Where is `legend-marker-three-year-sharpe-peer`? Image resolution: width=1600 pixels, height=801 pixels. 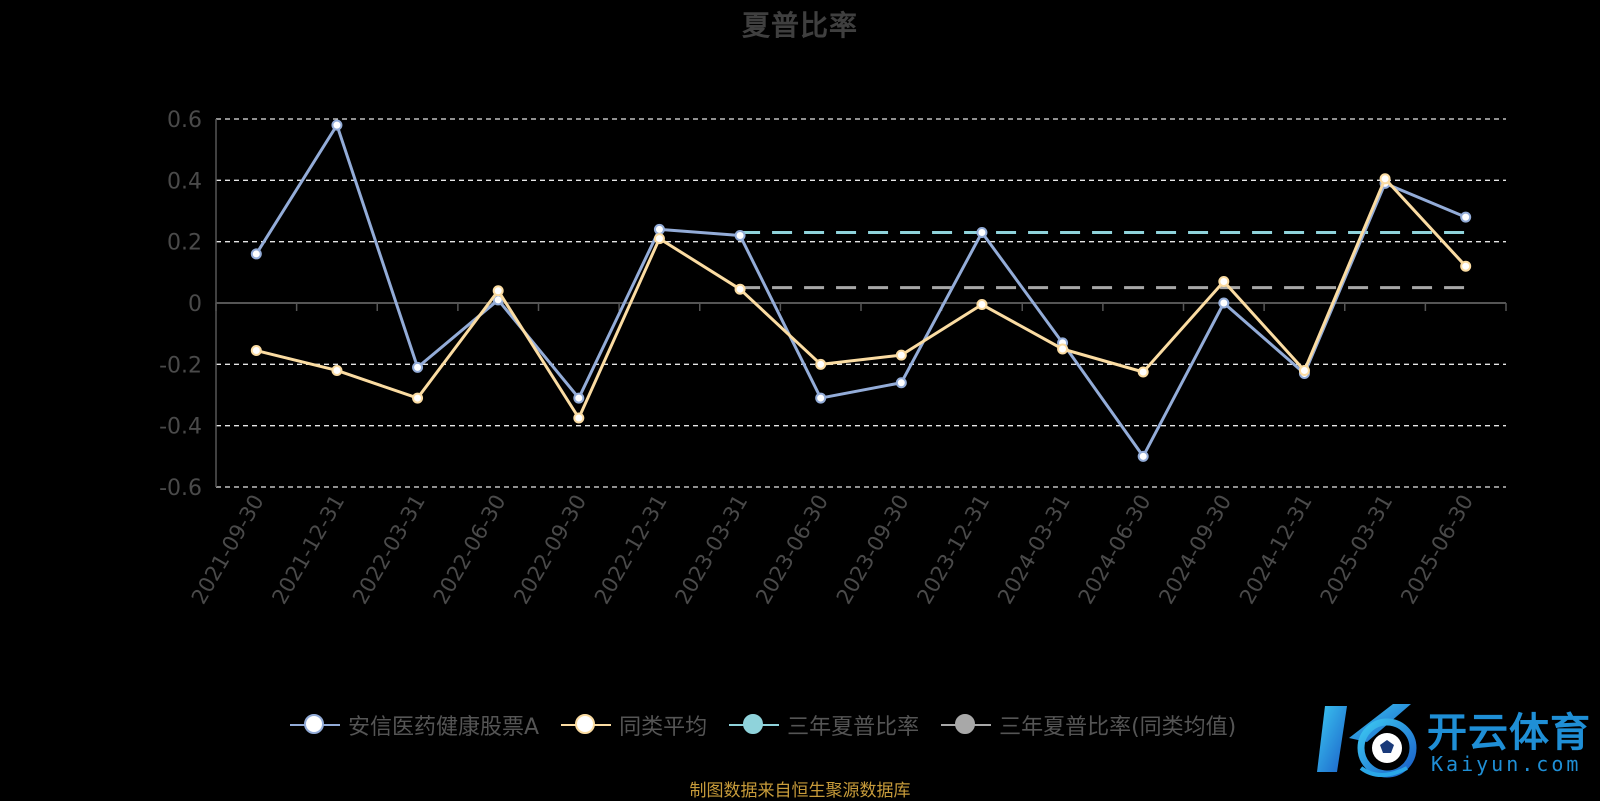 legend-marker-three-year-sharpe-peer is located at coordinates (966, 725).